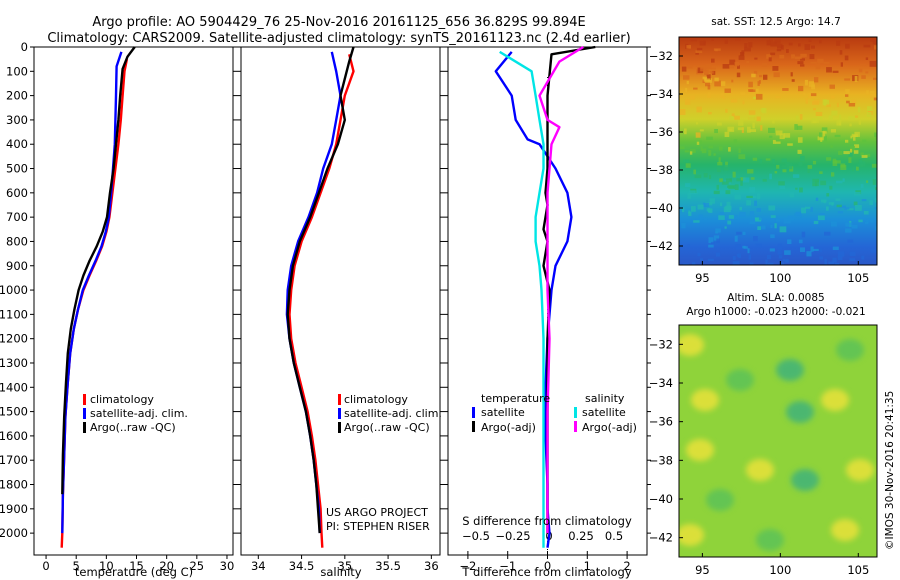 This screenshot has height=580, width=900. What do you see at coordinates (302, 566) in the screenshot?
I see `salinity-xtick-label: 34.5` at bounding box center [302, 566].